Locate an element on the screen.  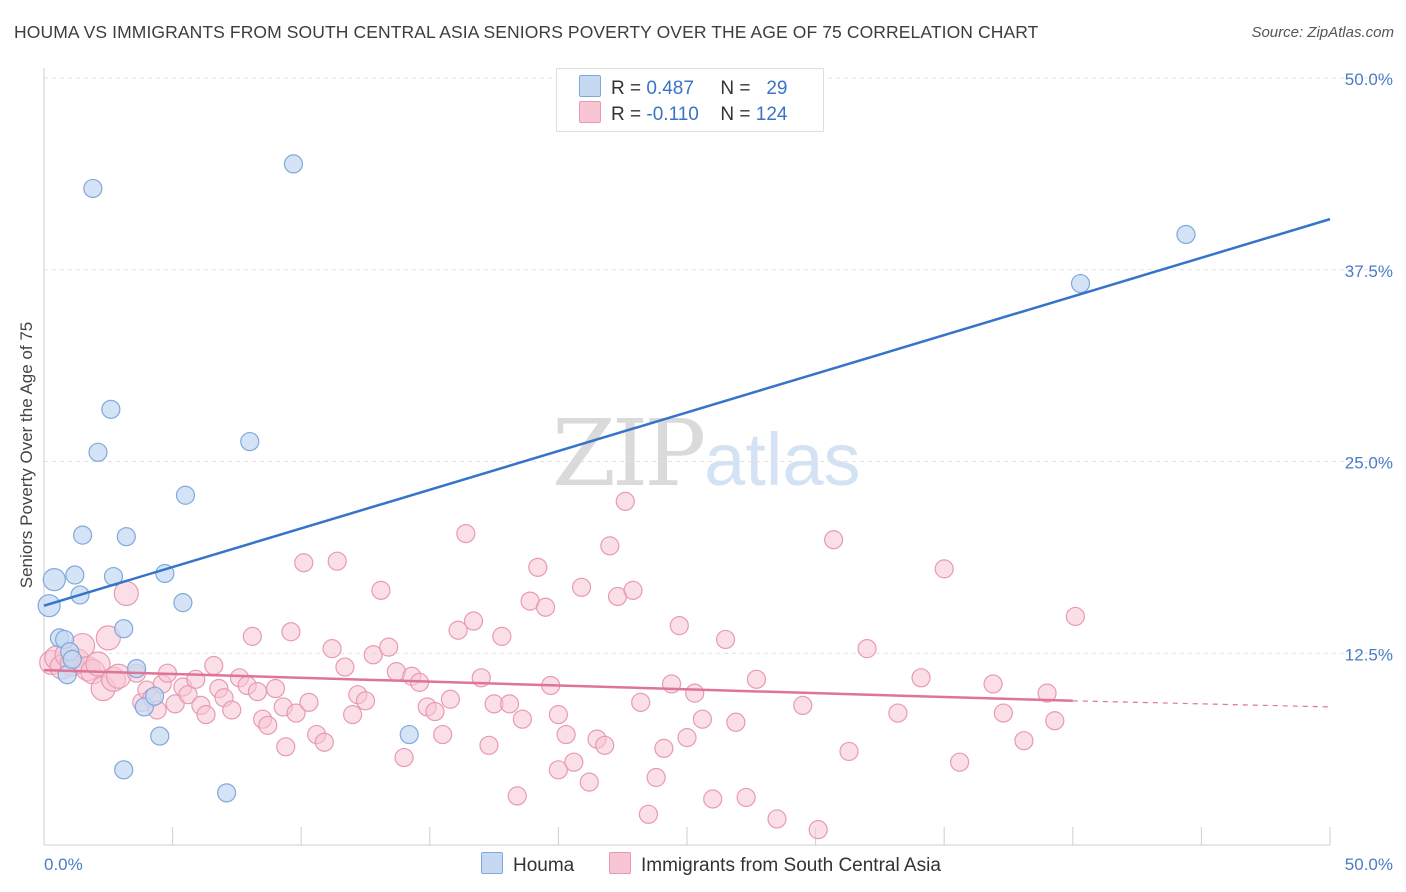
y-tick-label: 25.0% is located at coordinates (1369, 463).